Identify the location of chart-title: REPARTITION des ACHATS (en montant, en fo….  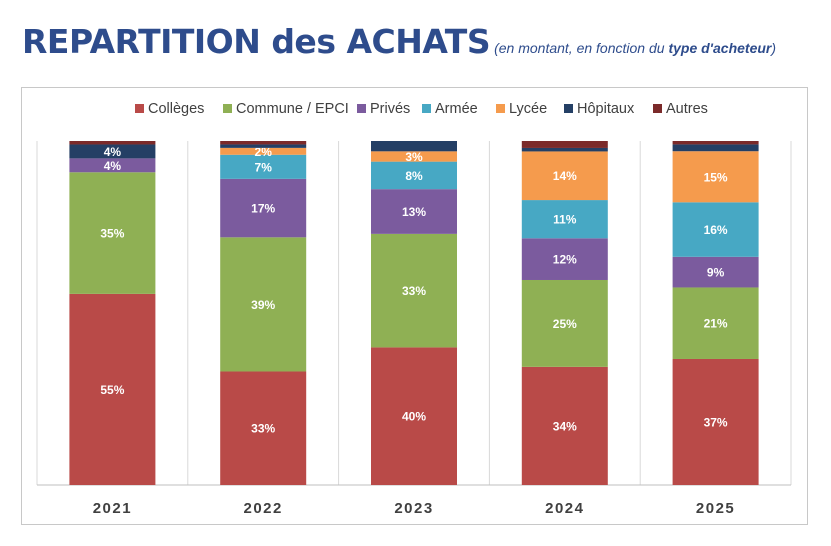
(399, 41).